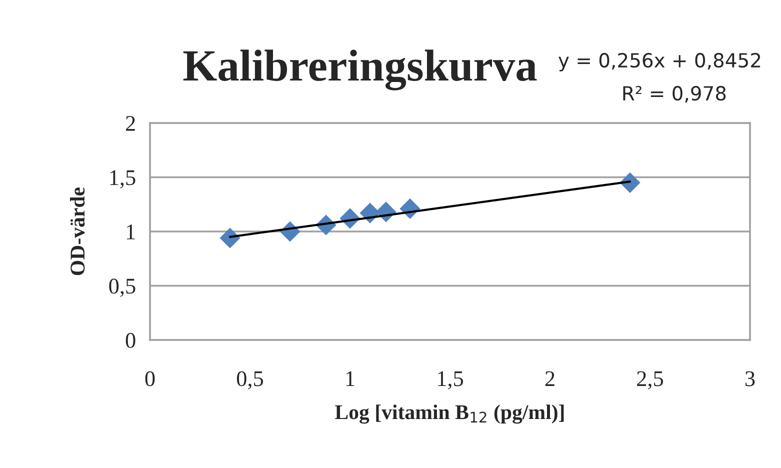 The height and width of the screenshot is (468, 781). I want to click on x-tick-label: 2,5, so click(650, 380).